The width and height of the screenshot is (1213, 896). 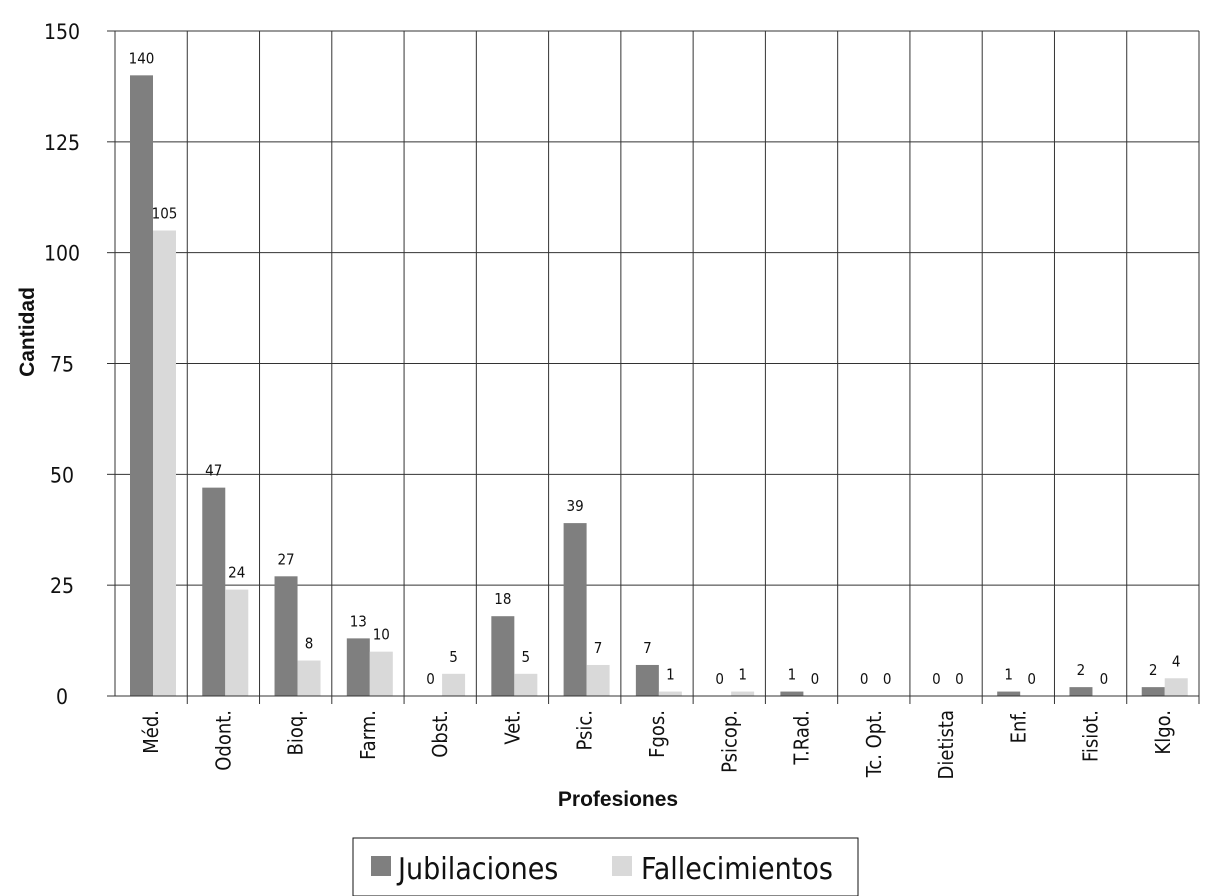 What do you see at coordinates (62, 32) in the screenshot?
I see `y-tick-label: 150` at bounding box center [62, 32].